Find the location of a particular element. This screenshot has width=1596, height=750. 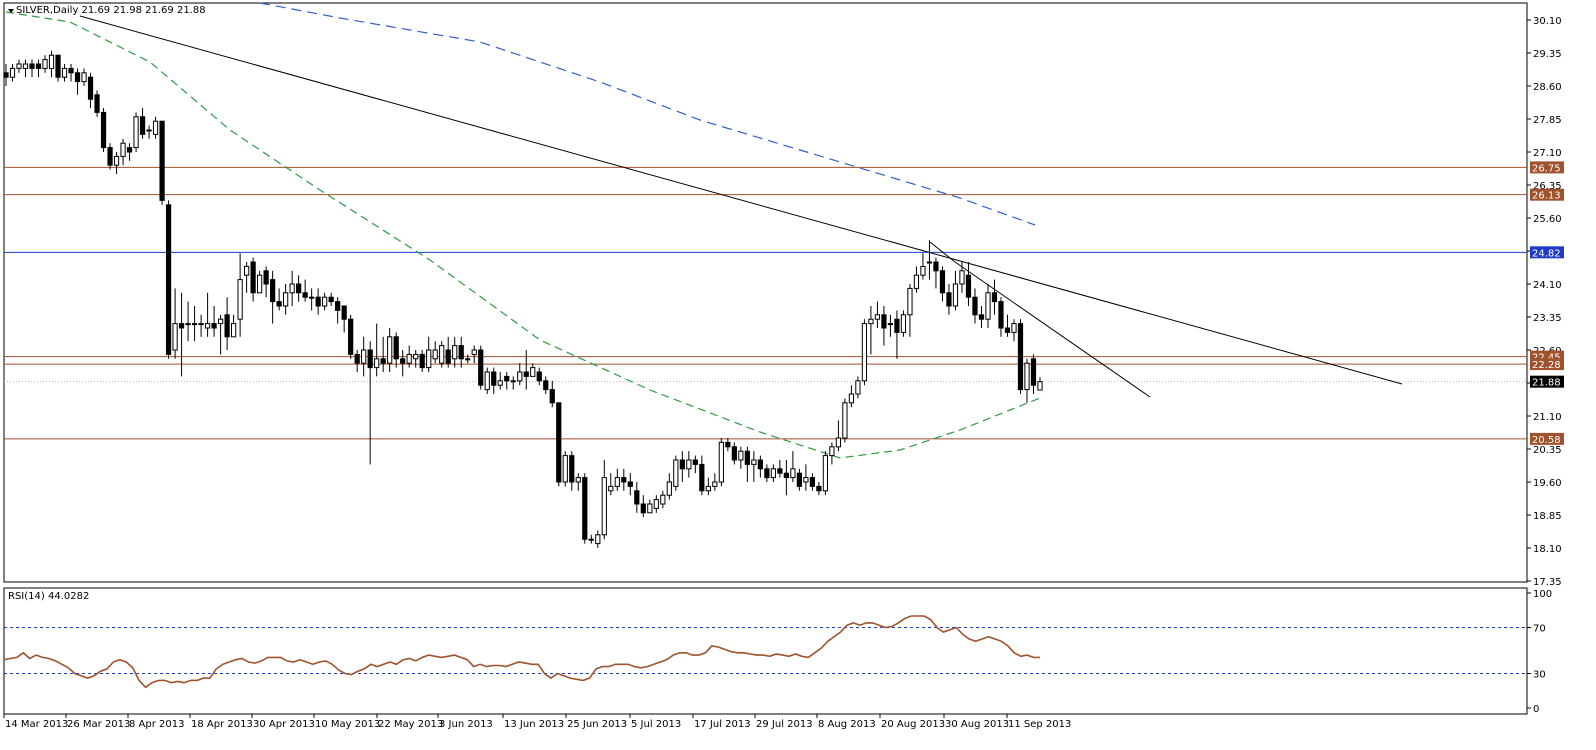

time-tick-label: 29 Jul 2013 is located at coordinates (784, 724).